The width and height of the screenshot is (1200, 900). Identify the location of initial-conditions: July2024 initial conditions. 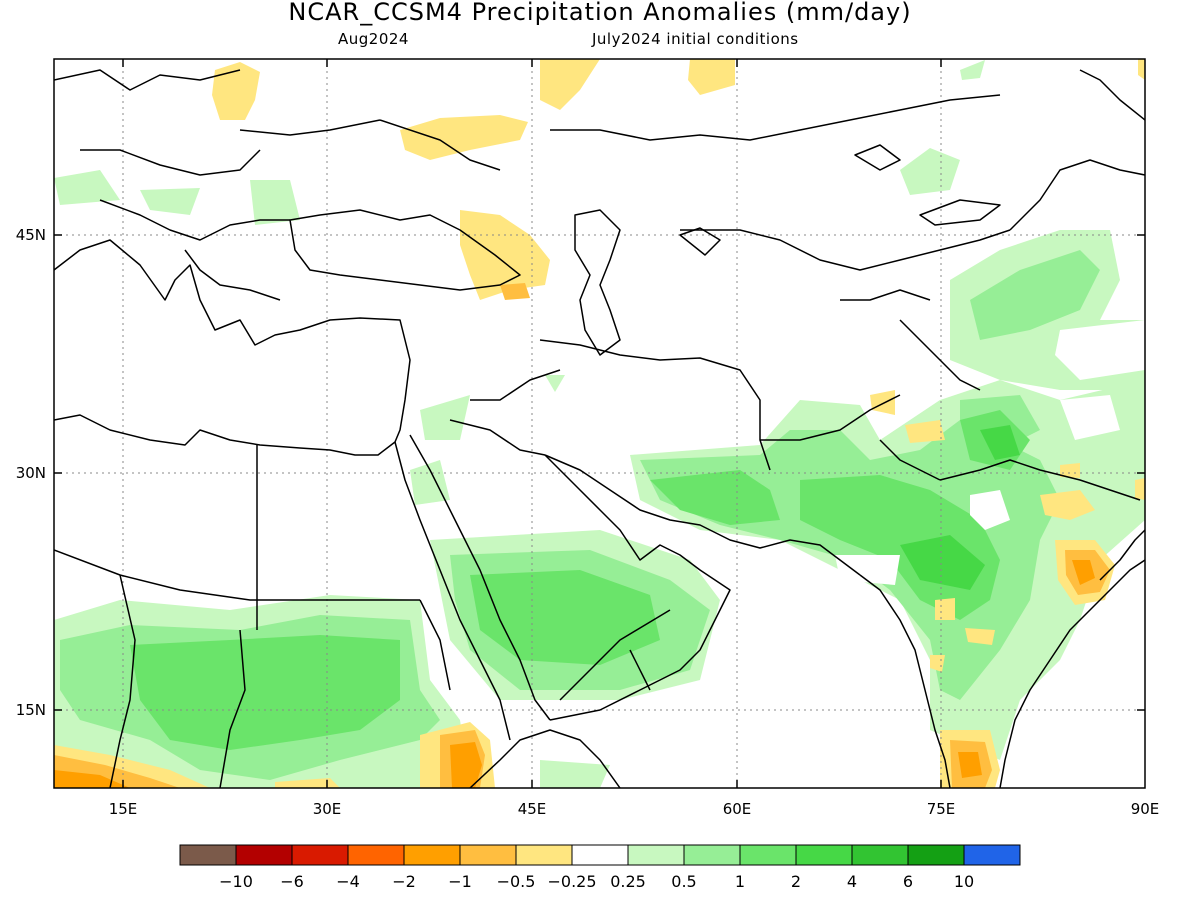
(695, 39).